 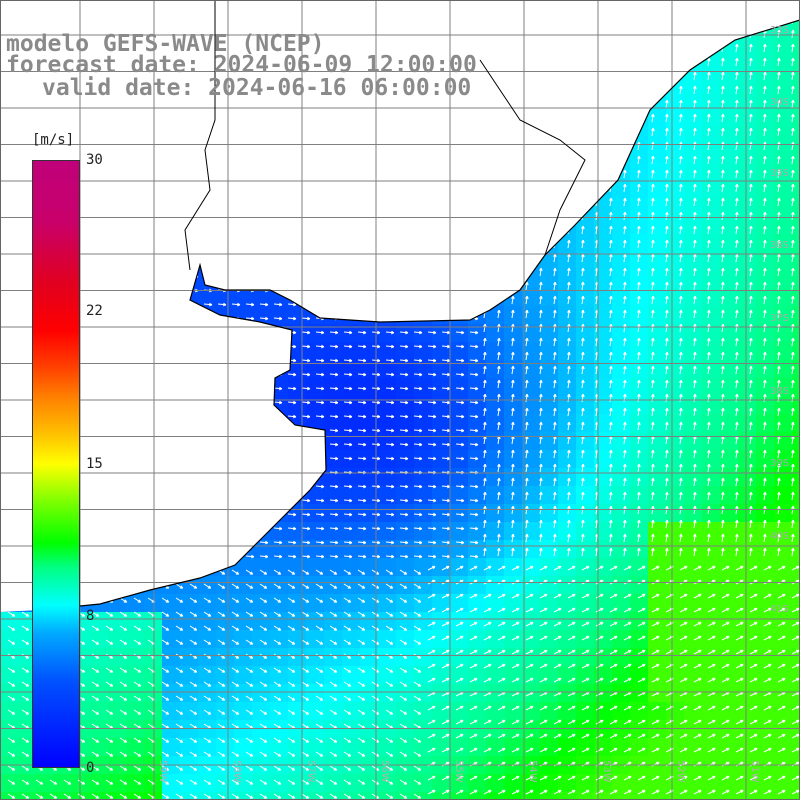 I want to click on lon-label: 52W, so click(x=680, y=771).